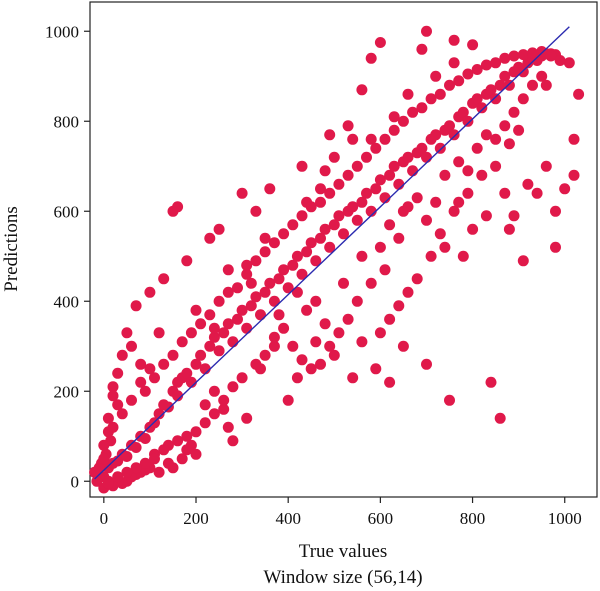  Describe the element at coordinates (343, 551) in the screenshot. I see `x-axis-title: True values` at that location.